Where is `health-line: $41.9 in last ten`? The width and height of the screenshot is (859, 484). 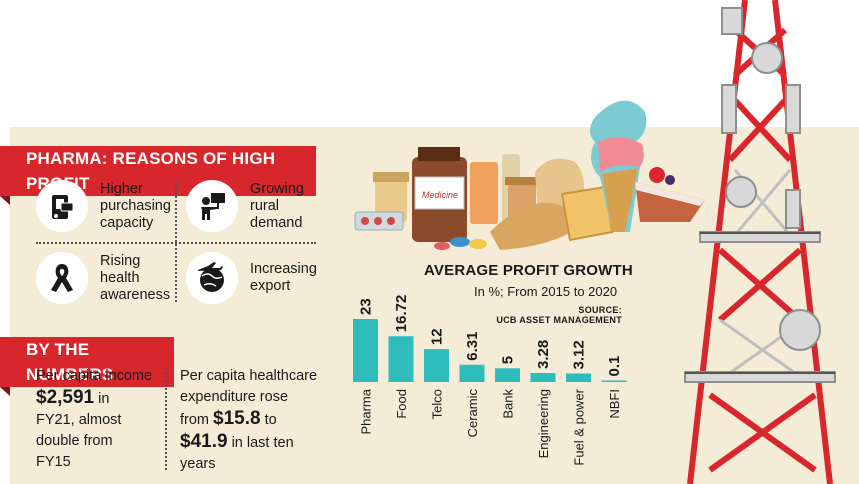
health-line: $41.9 in last ten is located at coordinates (260, 442).